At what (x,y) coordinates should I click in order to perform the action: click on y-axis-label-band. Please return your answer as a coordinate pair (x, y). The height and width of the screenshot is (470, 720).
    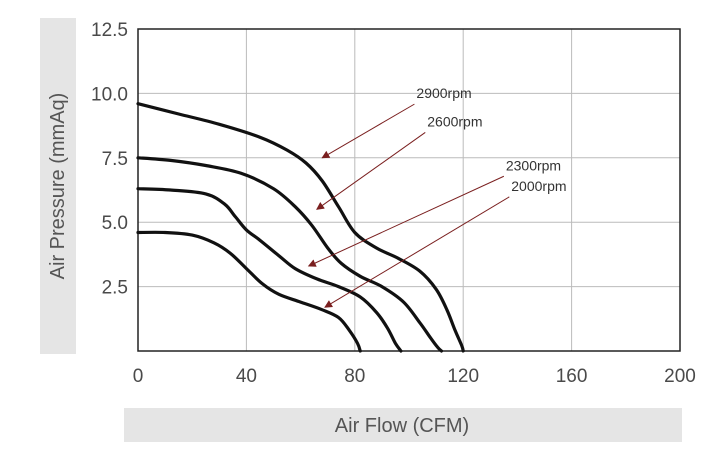
    Looking at the image, I should click on (58, 186).